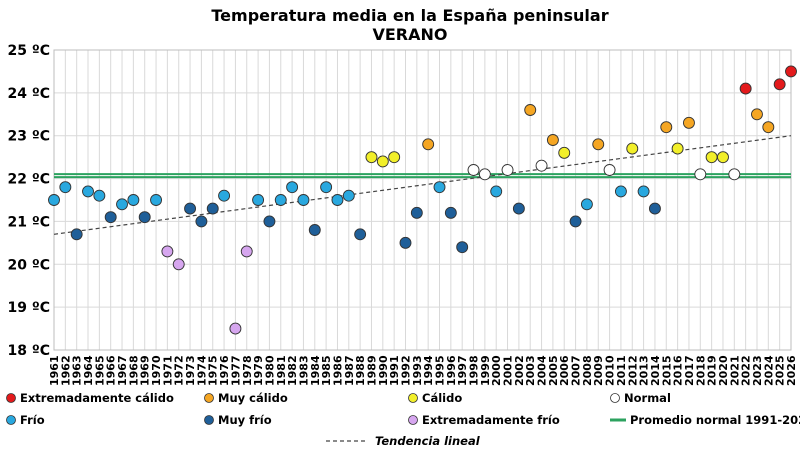  What do you see at coordinates (485, 370) in the screenshot?
I see `x-tick-label: 1999` at bounding box center [485, 370].